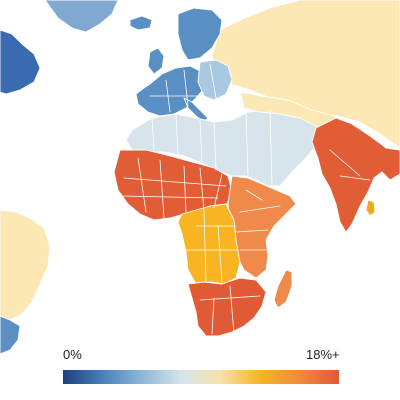 Image resolution: width=400 pixels, height=400 pixels. I want to click on legend-color-scale, so click(201, 377).